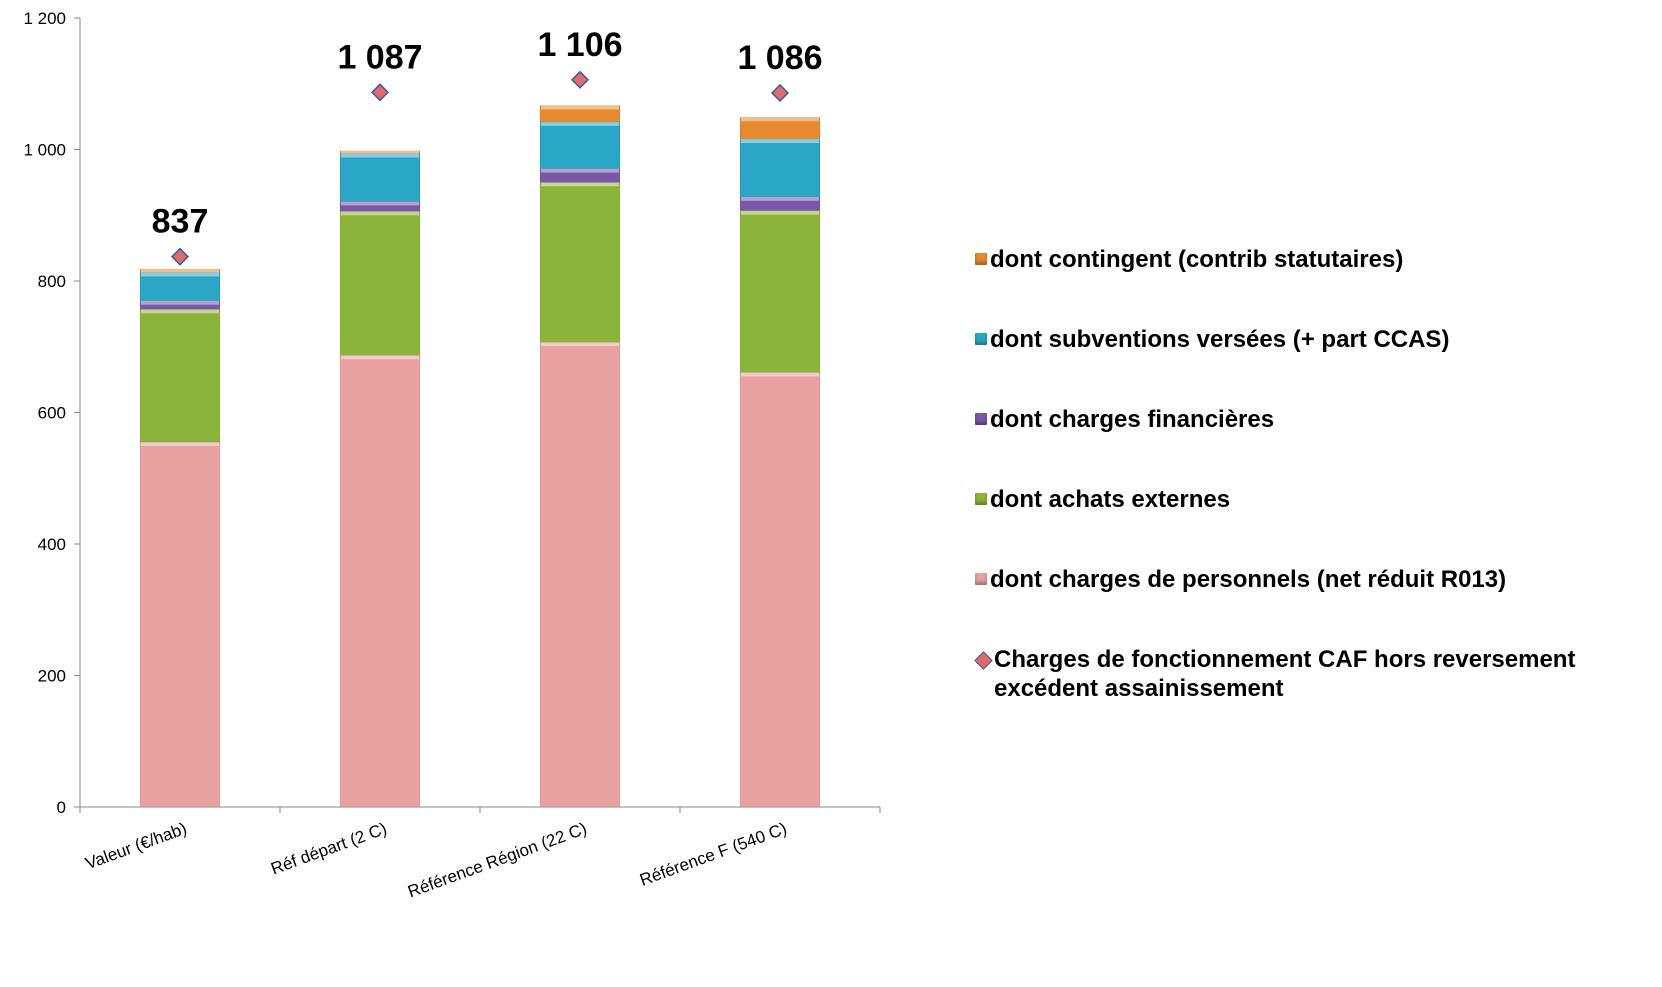  Describe the element at coordinates (1315, 525) in the screenshot. I see `legend-item-achats-externes: dont achats externes` at that location.